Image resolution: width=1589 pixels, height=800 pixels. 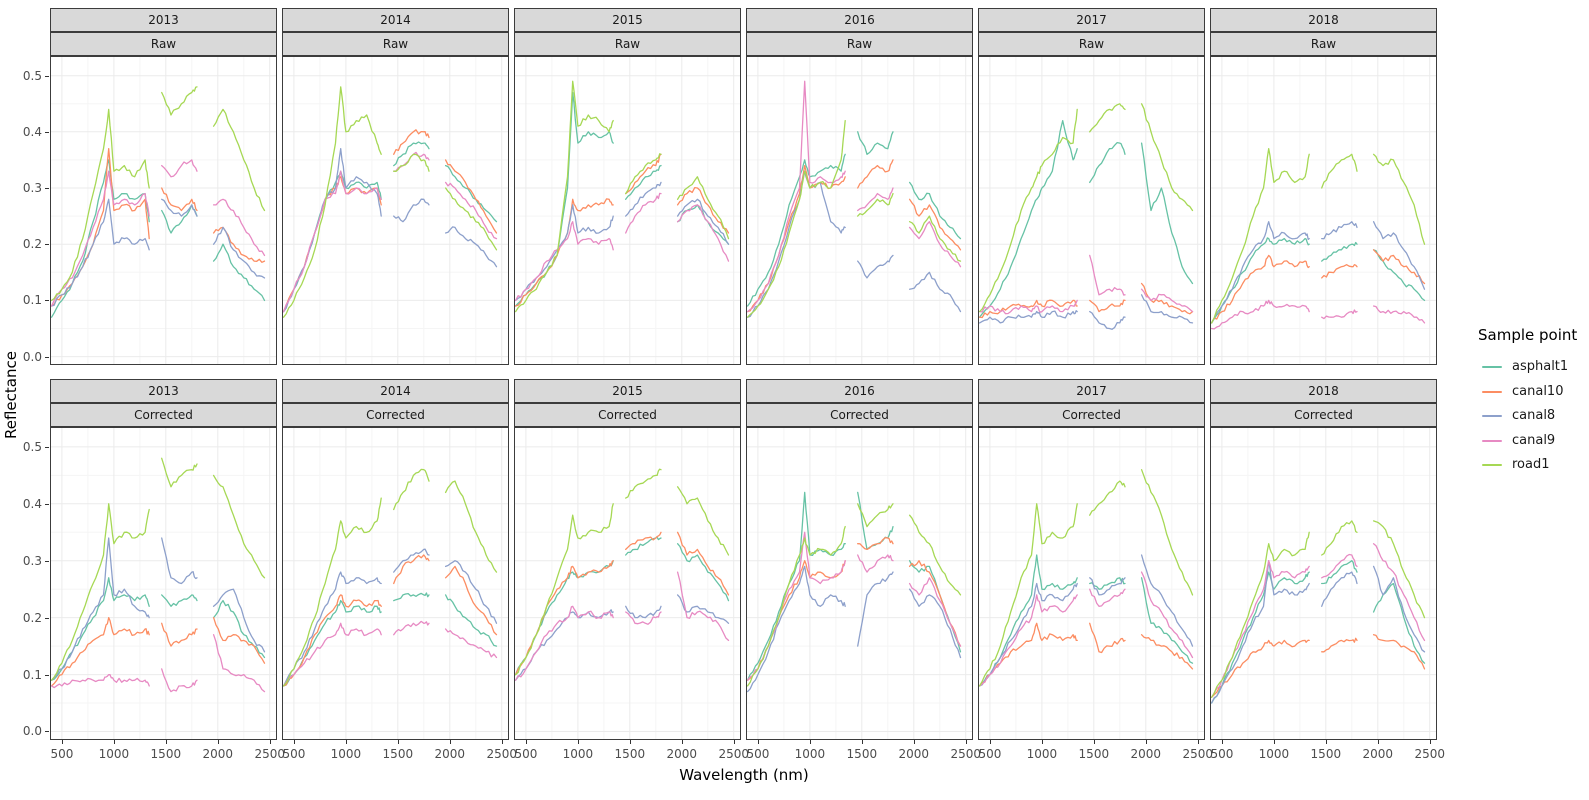 What do you see at coordinates (862, 754) in the screenshot?
I see `x-tick-label: 1500` at bounding box center [862, 754].